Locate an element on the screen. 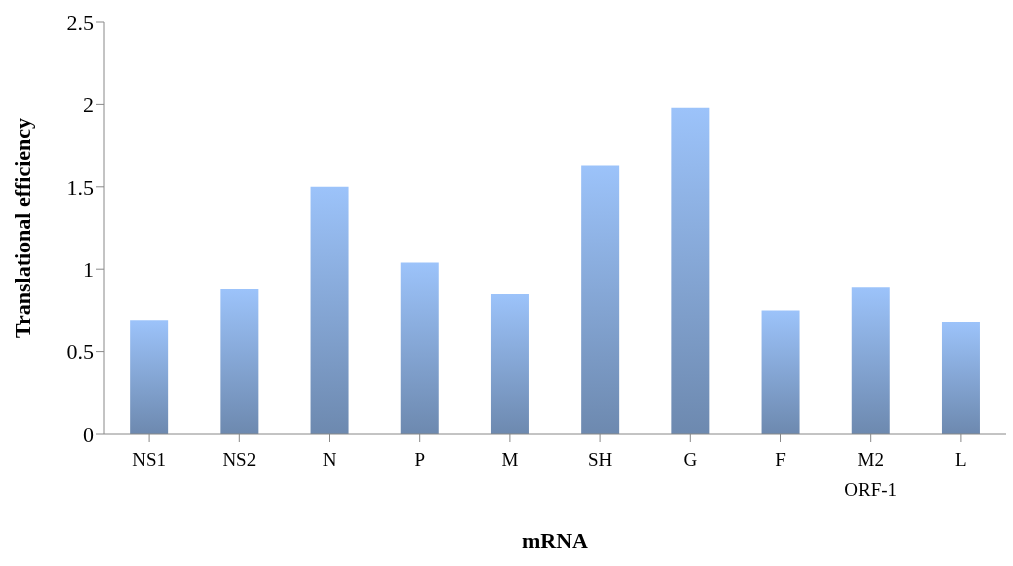  x-axis-title: mRNA is located at coordinates (555, 540).